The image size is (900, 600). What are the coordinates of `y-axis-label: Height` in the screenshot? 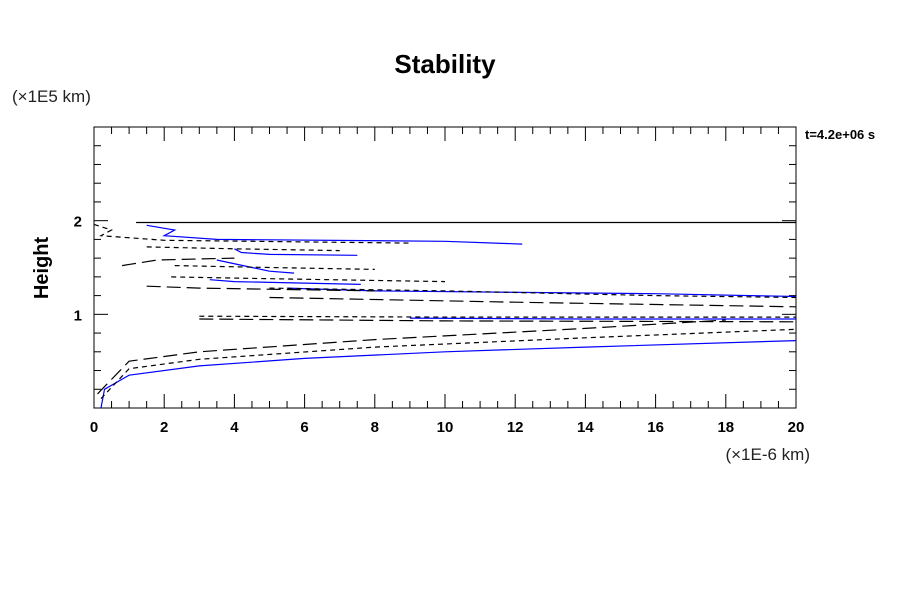 It's located at (42, 268).